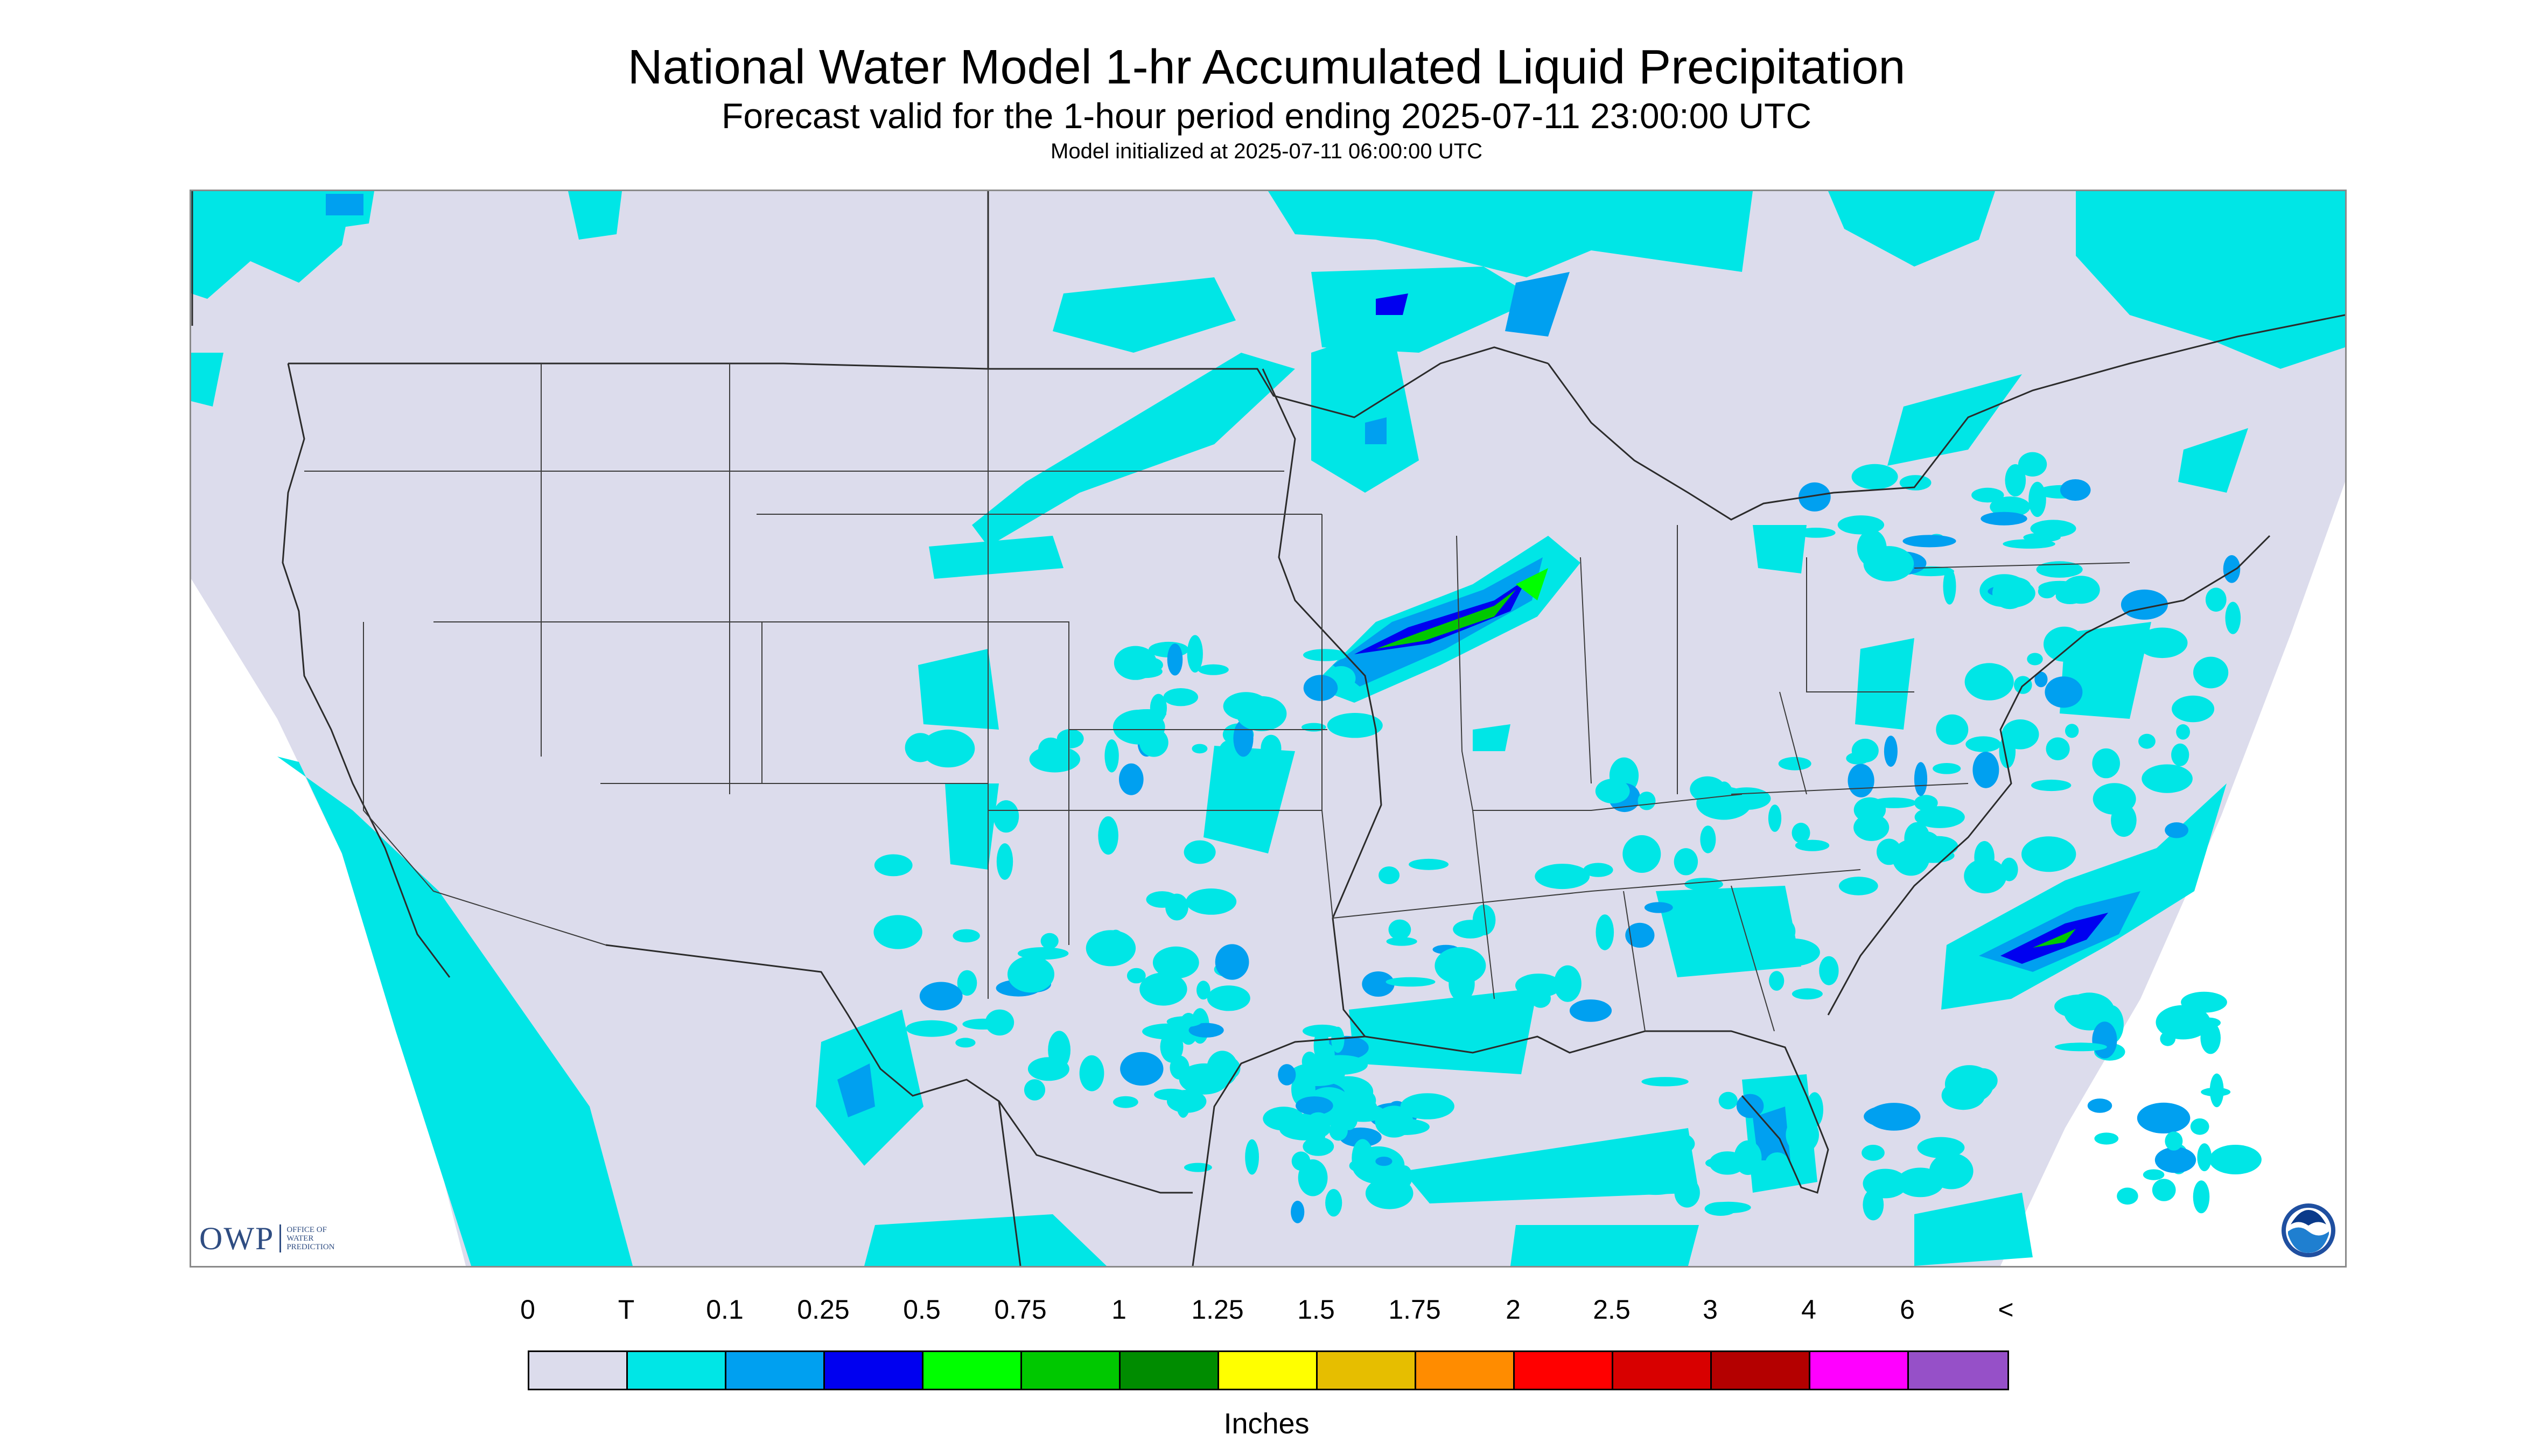 The height and width of the screenshot is (1456, 2533). I want to click on color-legend, so click(1268, 1370).